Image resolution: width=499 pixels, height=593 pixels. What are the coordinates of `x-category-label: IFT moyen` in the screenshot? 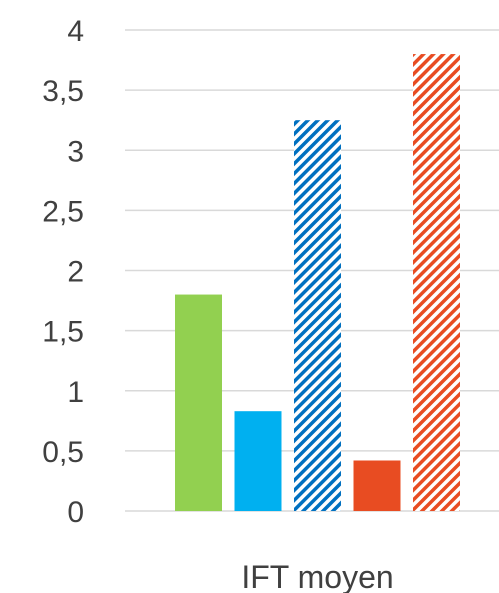 It's located at (317, 576).